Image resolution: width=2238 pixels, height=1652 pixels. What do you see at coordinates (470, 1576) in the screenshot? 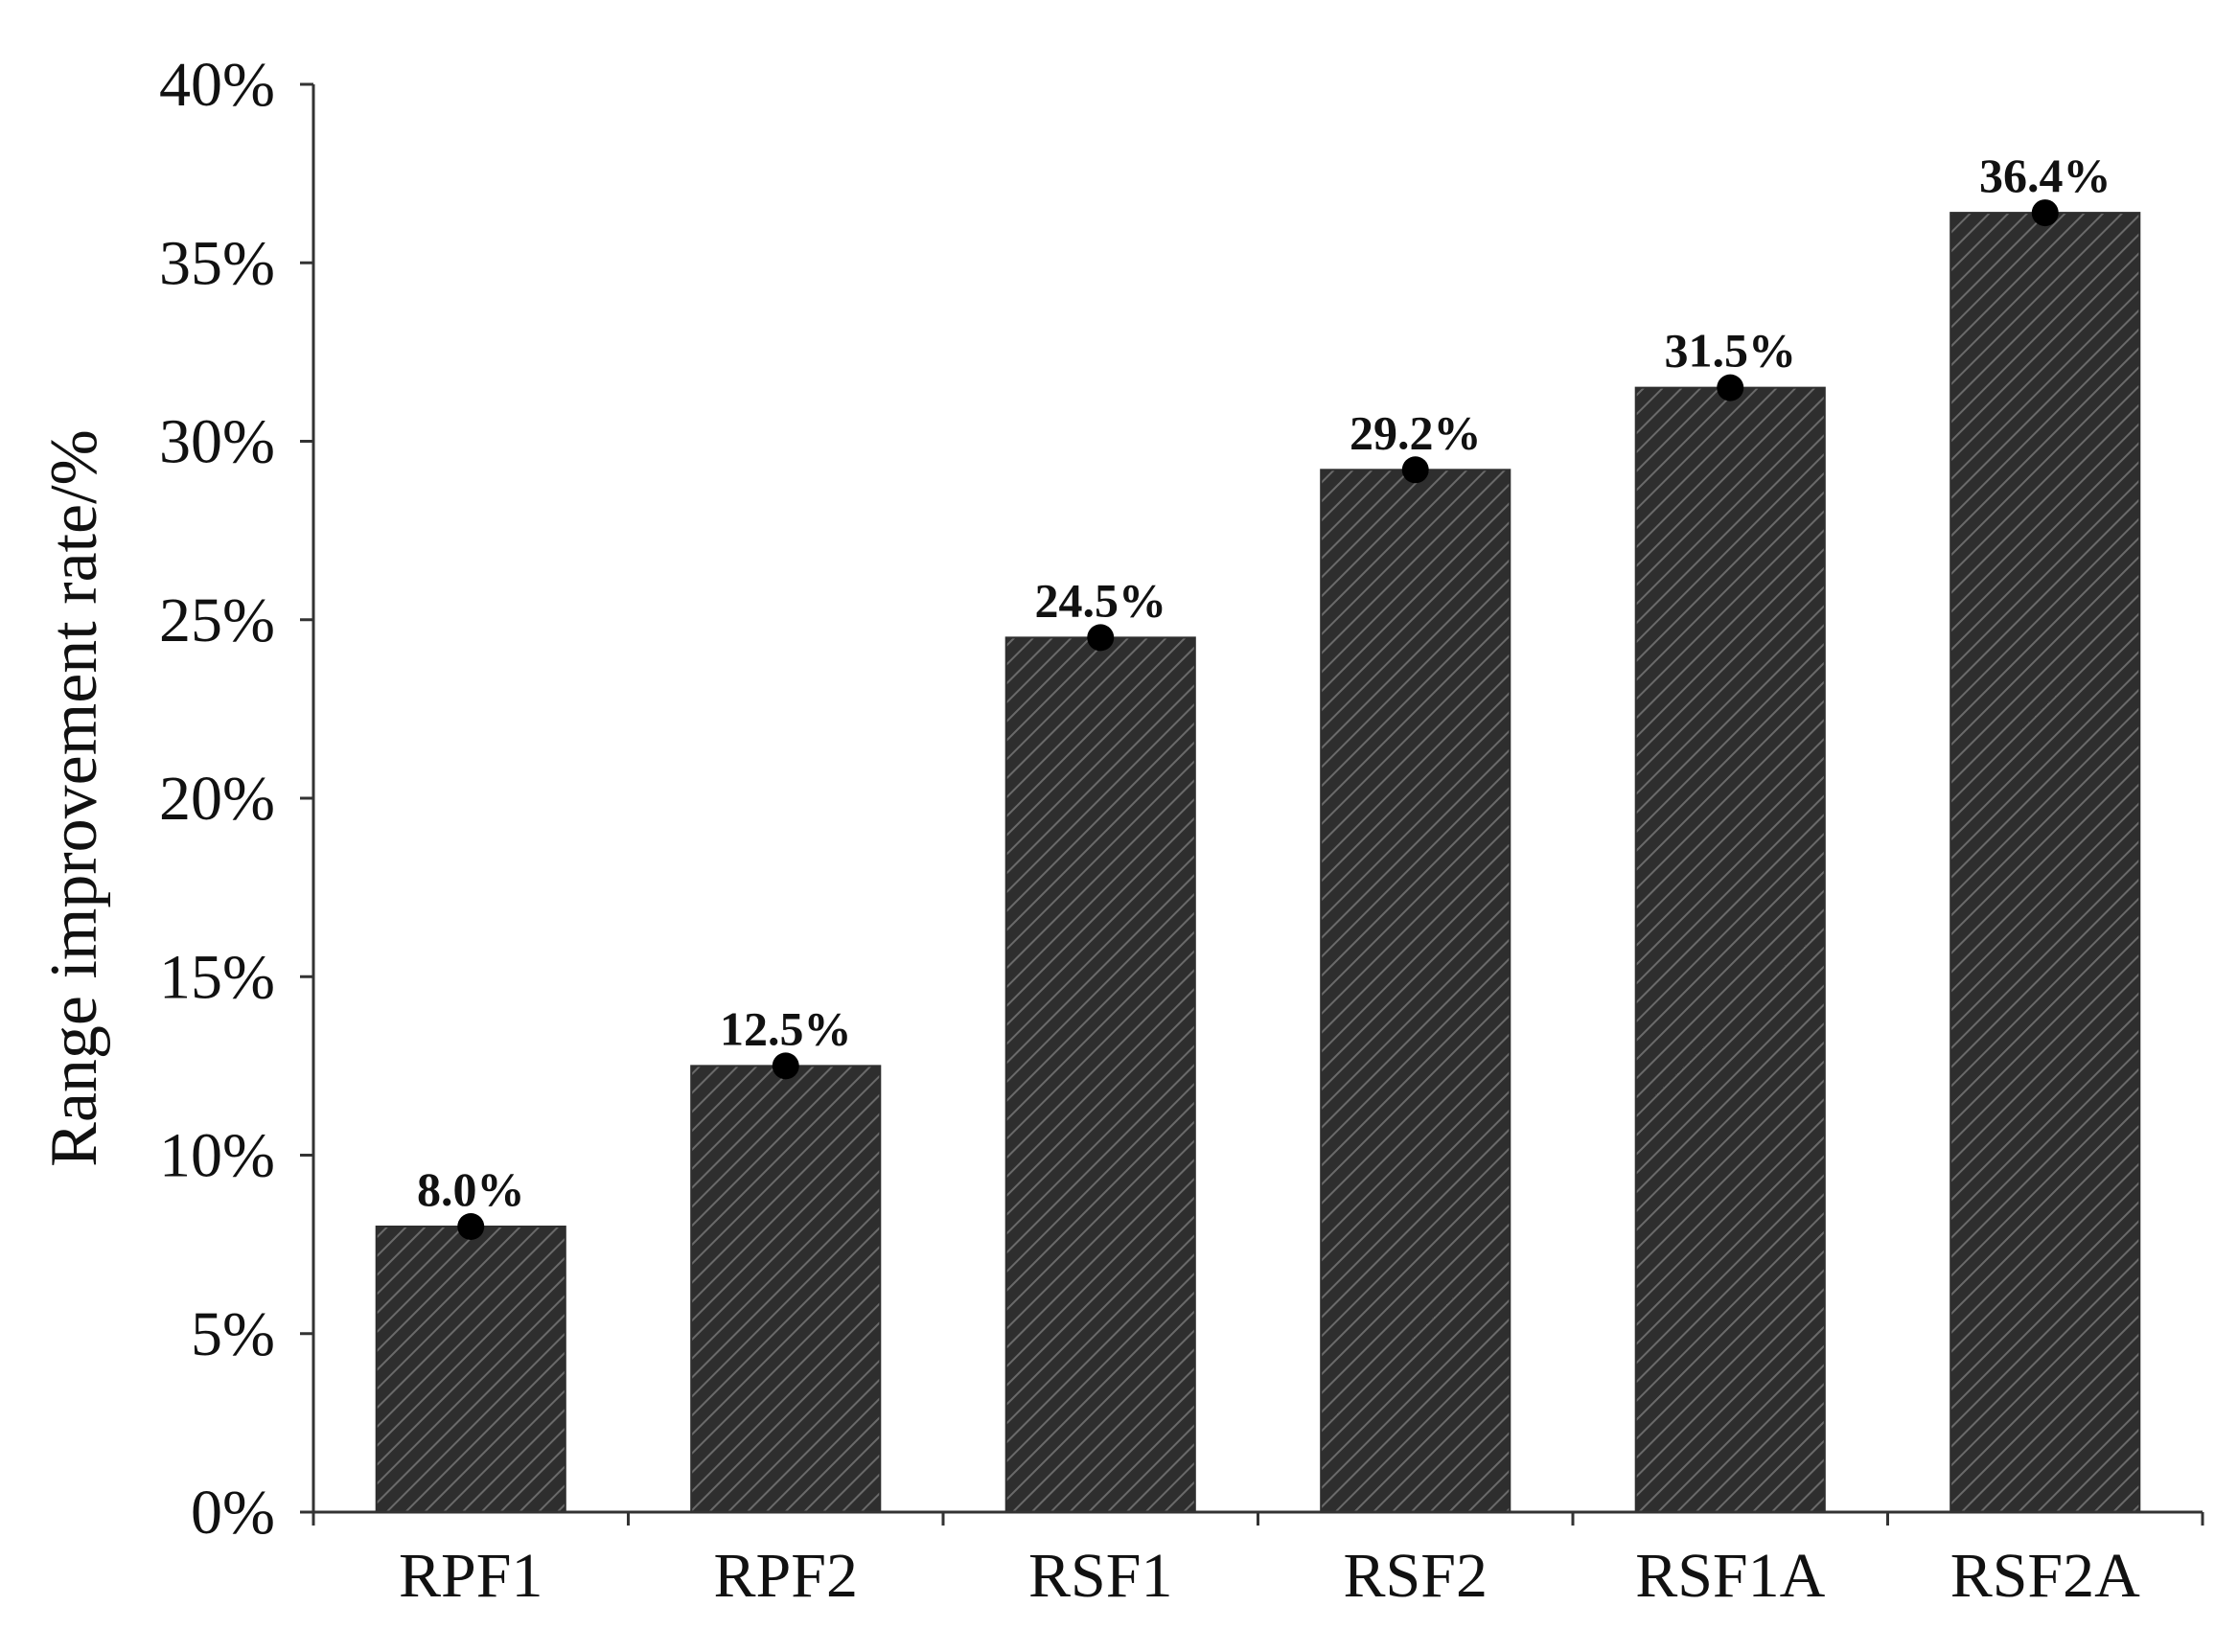
I see `x-category-label: RPF1` at bounding box center [470, 1576].